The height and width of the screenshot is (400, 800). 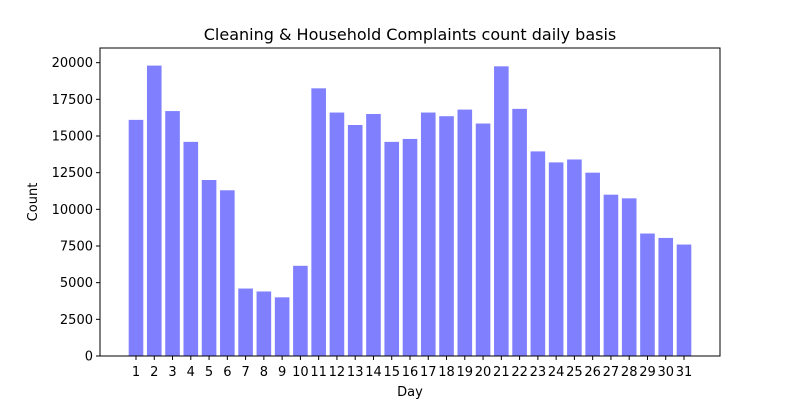 I want to click on y-tick-label: 7500, so click(x=76, y=247).